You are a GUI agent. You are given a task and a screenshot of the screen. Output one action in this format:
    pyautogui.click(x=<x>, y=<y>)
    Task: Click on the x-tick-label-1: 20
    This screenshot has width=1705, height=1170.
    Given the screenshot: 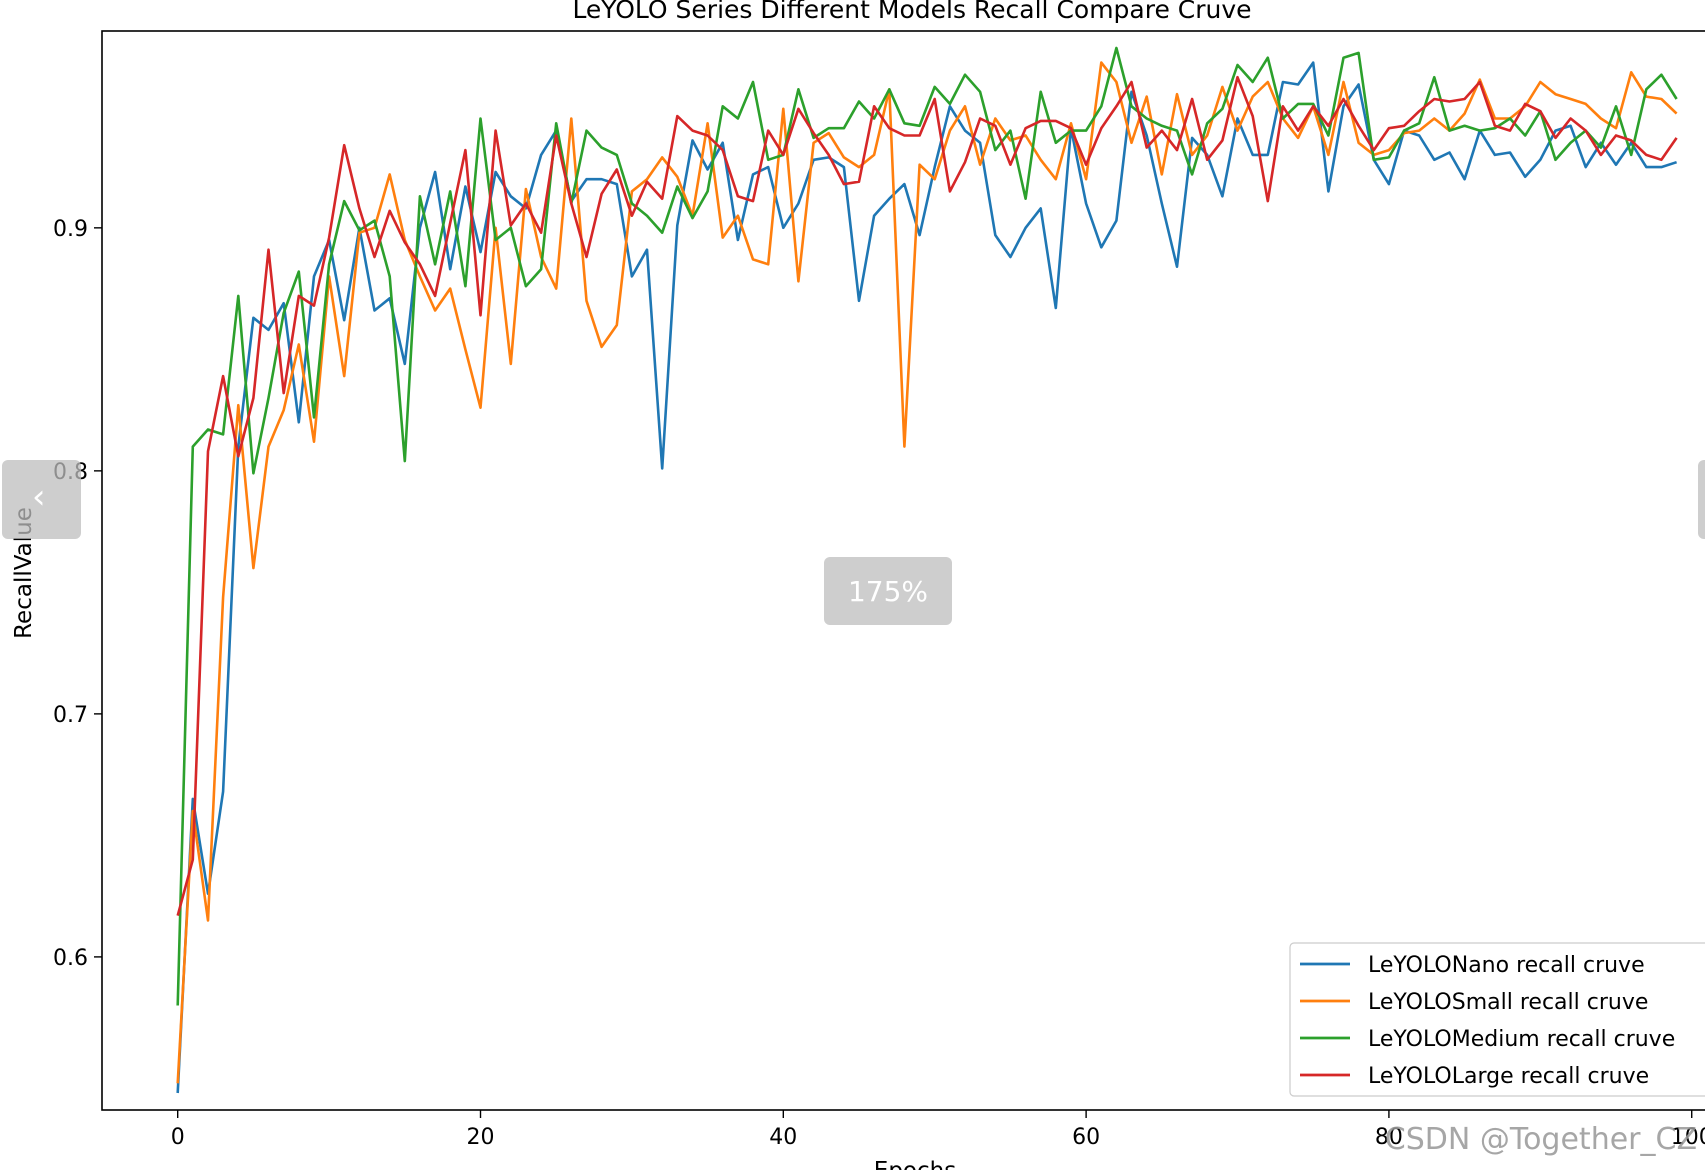 What is the action you would take?
    pyautogui.click(x=481, y=1137)
    